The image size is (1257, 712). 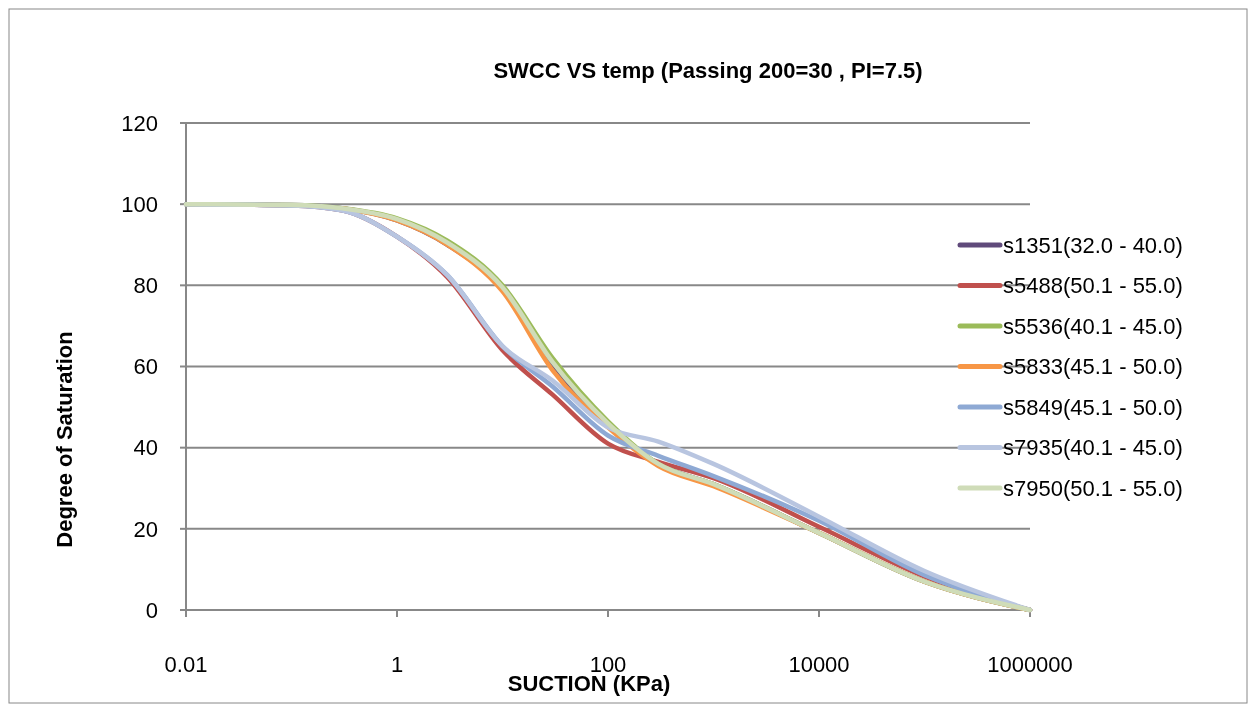 I want to click on x-tick-label: 1, so click(x=397, y=664).